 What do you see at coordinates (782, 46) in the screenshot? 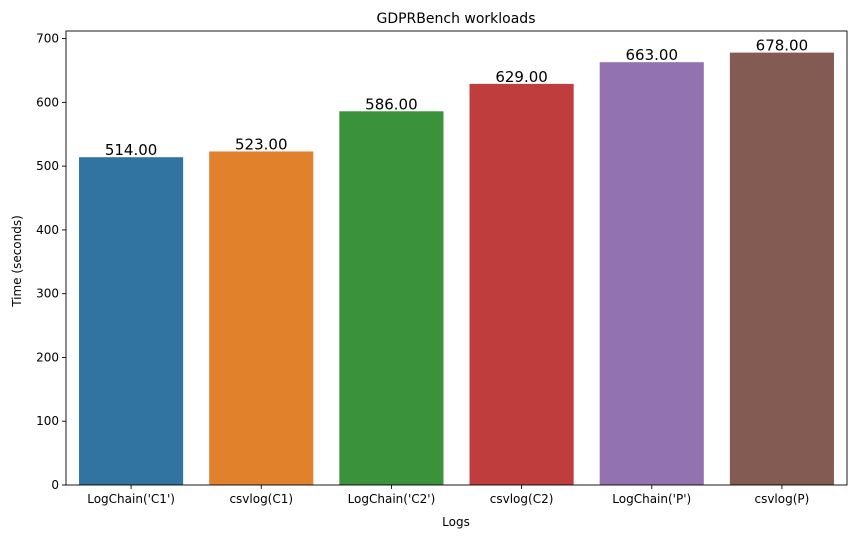
I see `bar-value-label-5: 678.00` at bounding box center [782, 46].